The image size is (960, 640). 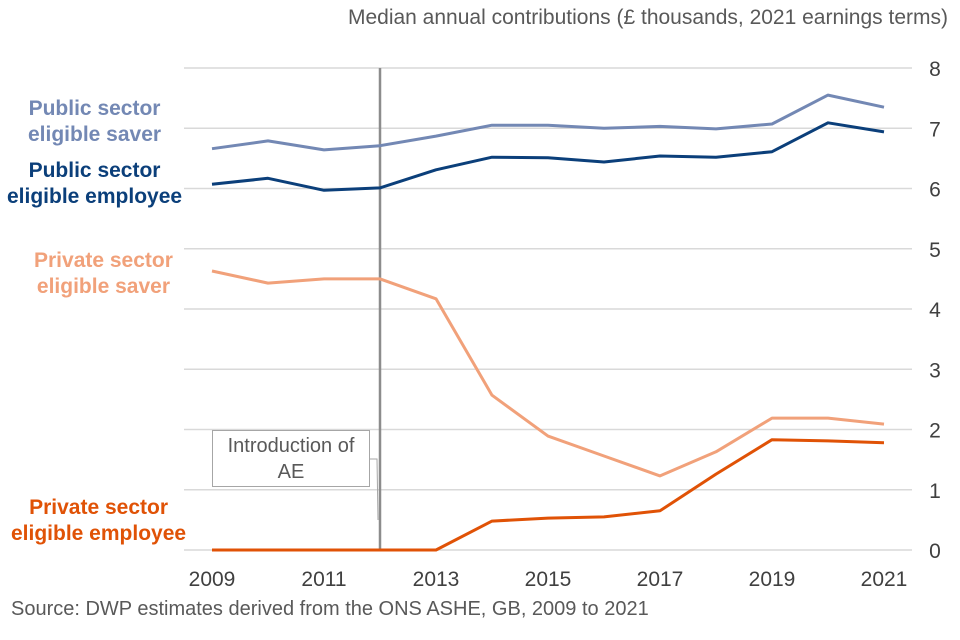 I want to click on label-private-employee-line1: Private sector, so click(x=98, y=507).